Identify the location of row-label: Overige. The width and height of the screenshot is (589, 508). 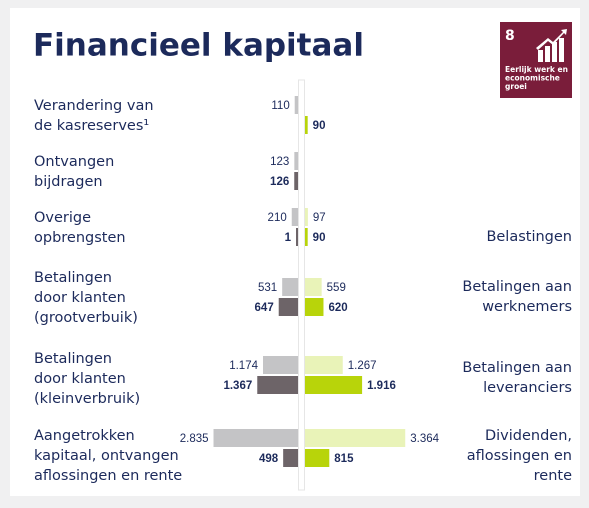
(62, 218).